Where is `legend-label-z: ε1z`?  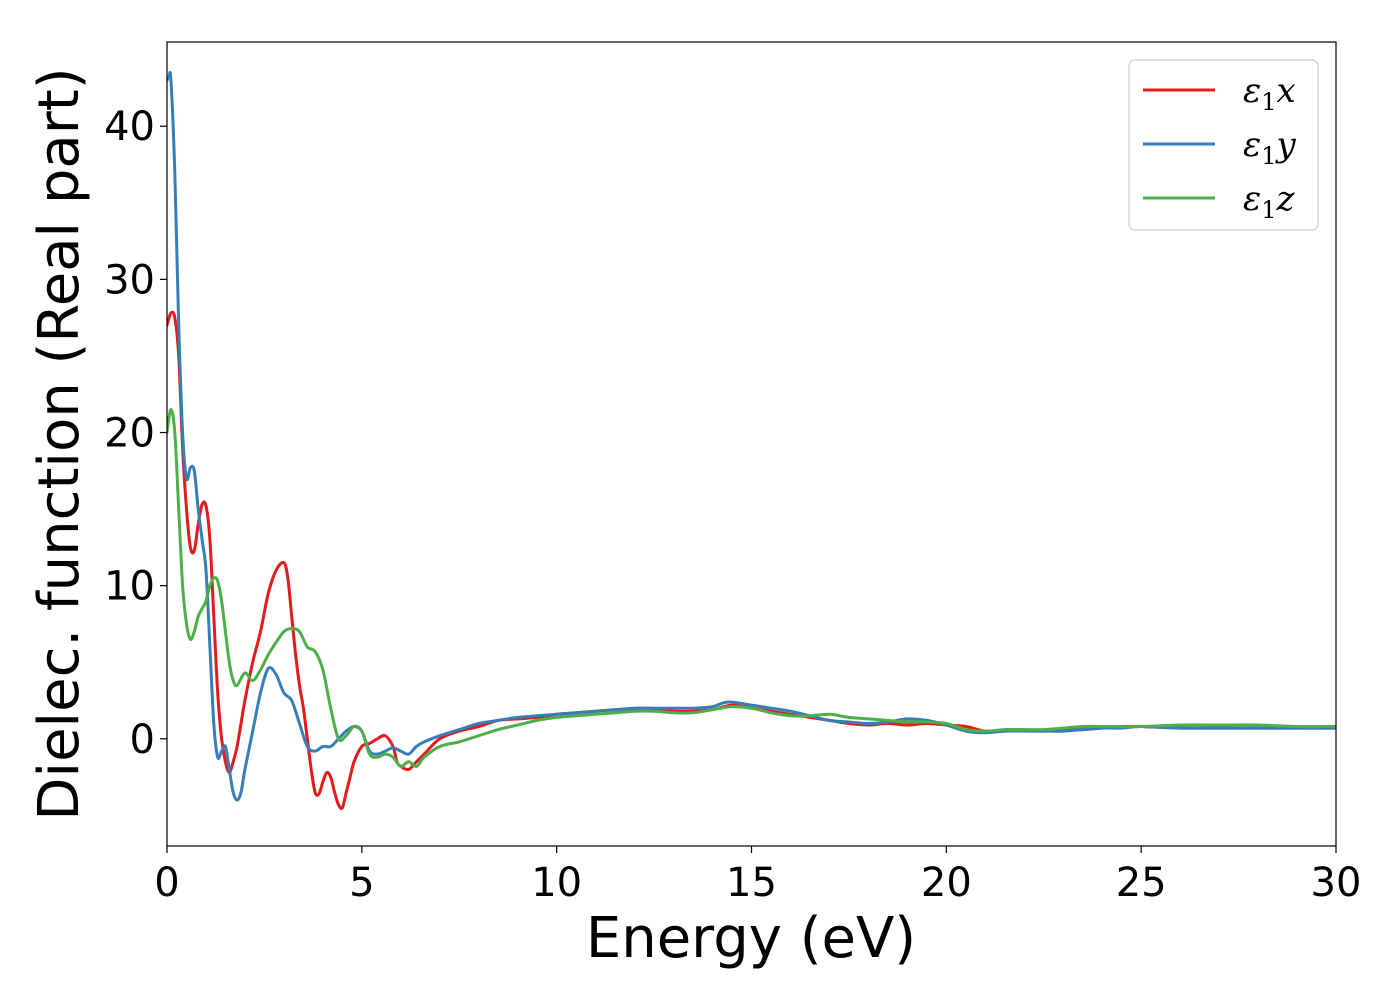 legend-label-z: ε1z is located at coordinates (1269, 201).